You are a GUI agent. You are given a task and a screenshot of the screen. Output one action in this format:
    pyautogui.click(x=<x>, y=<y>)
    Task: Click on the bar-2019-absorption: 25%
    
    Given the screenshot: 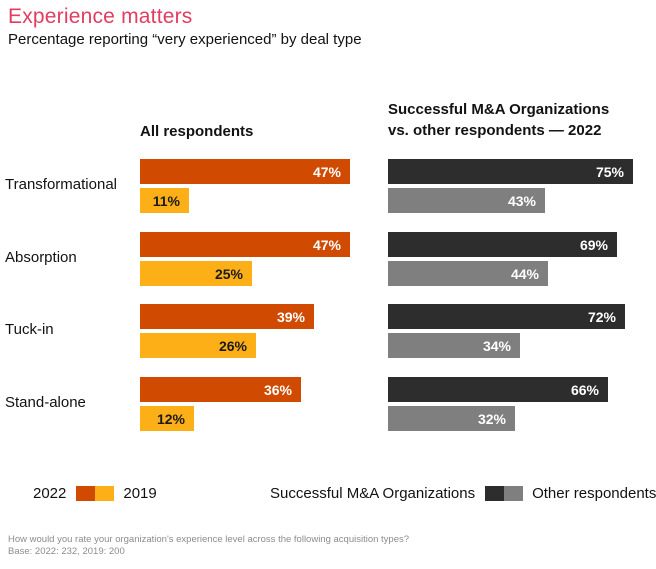 What is the action you would take?
    pyautogui.click(x=196, y=273)
    